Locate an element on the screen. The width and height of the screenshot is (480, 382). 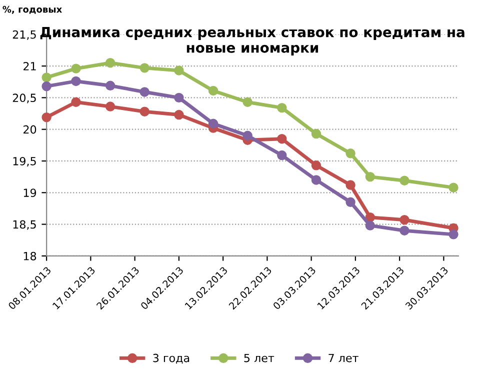
y-tick-label: 21,5 is located at coordinates (24, 35).